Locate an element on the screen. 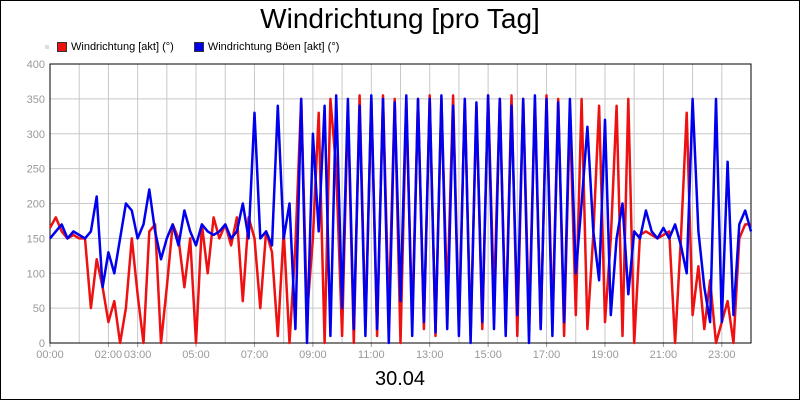 The image size is (800, 400). x-tick-label: 05:00 is located at coordinates (196, 355).